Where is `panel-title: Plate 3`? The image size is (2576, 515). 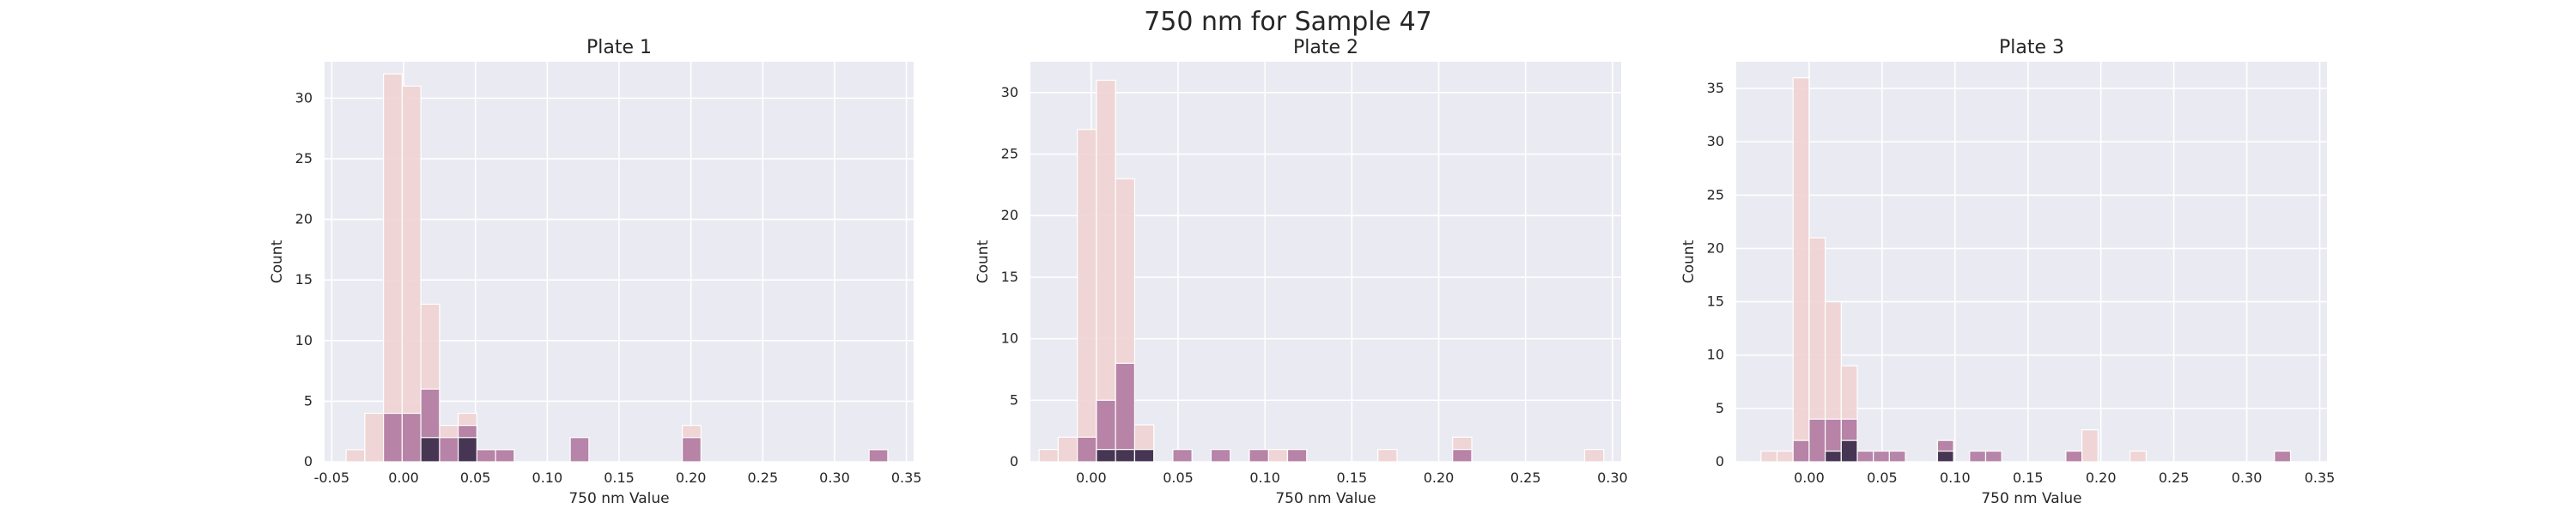 panel-title: Plate 3 is located at coordinates (2032, 47).